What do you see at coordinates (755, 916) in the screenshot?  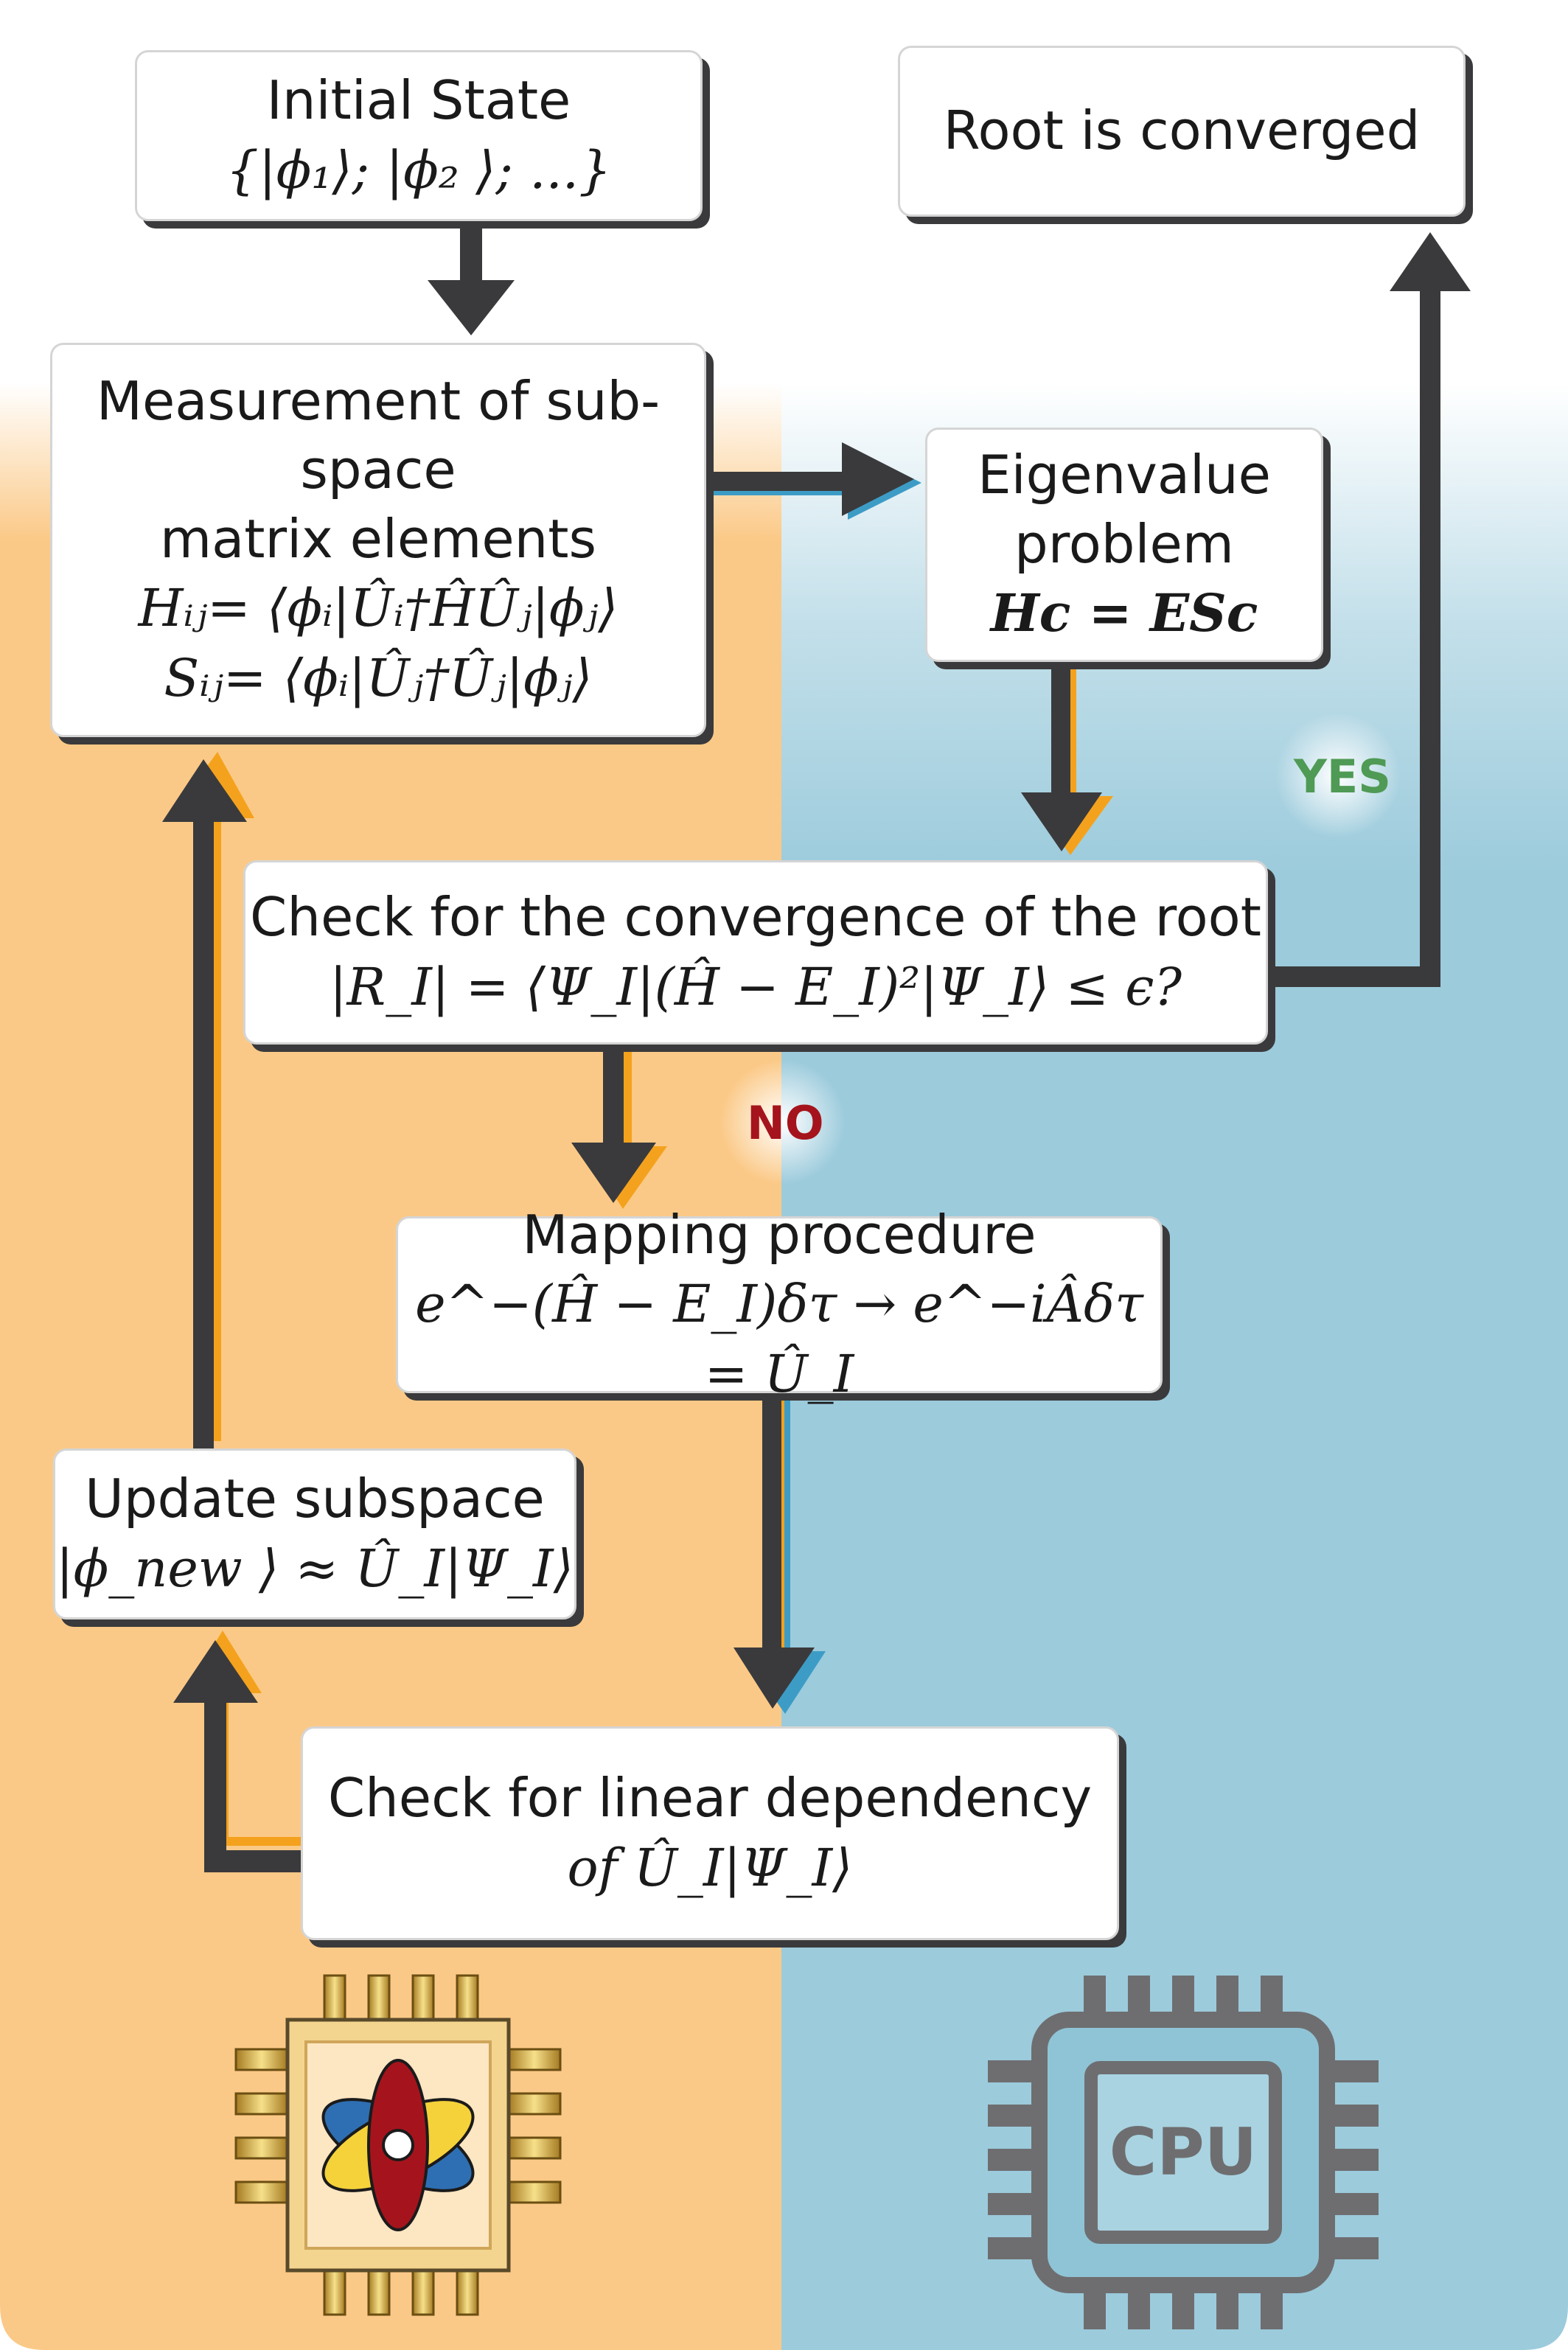 I see `convergence-line1: Check for the convergence of the root` at bounding box center [755, 916].